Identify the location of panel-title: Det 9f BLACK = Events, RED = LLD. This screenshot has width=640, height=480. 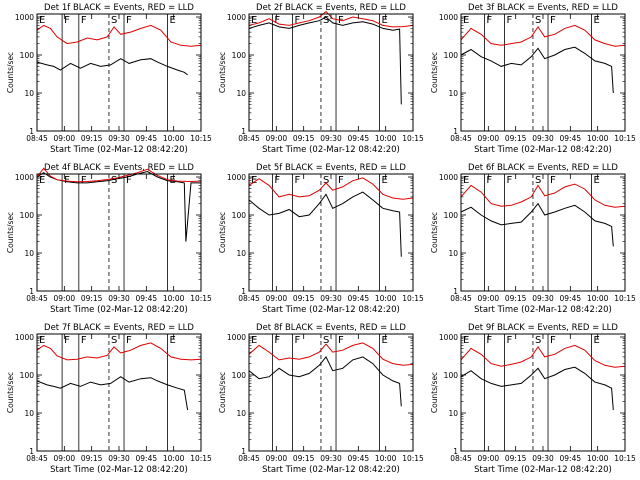
(543, 328).